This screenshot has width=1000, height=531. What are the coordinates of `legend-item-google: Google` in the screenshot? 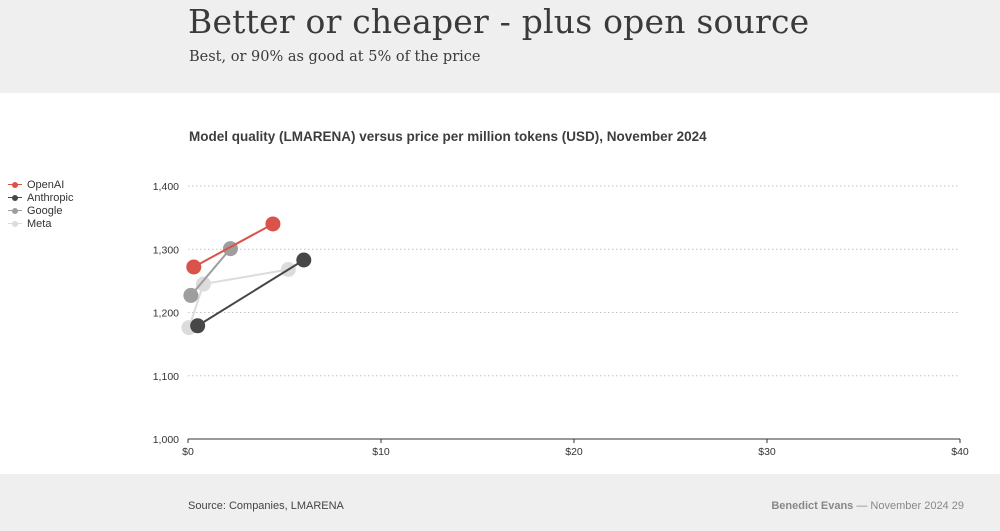 It's located at (40, 210).